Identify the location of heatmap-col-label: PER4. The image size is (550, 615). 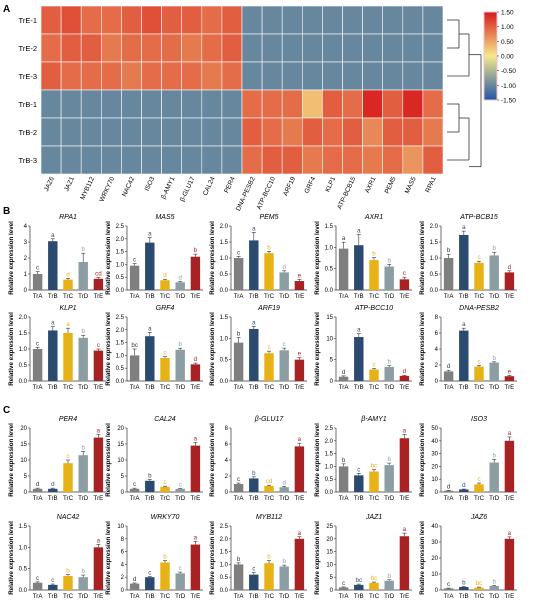
(230, 185).